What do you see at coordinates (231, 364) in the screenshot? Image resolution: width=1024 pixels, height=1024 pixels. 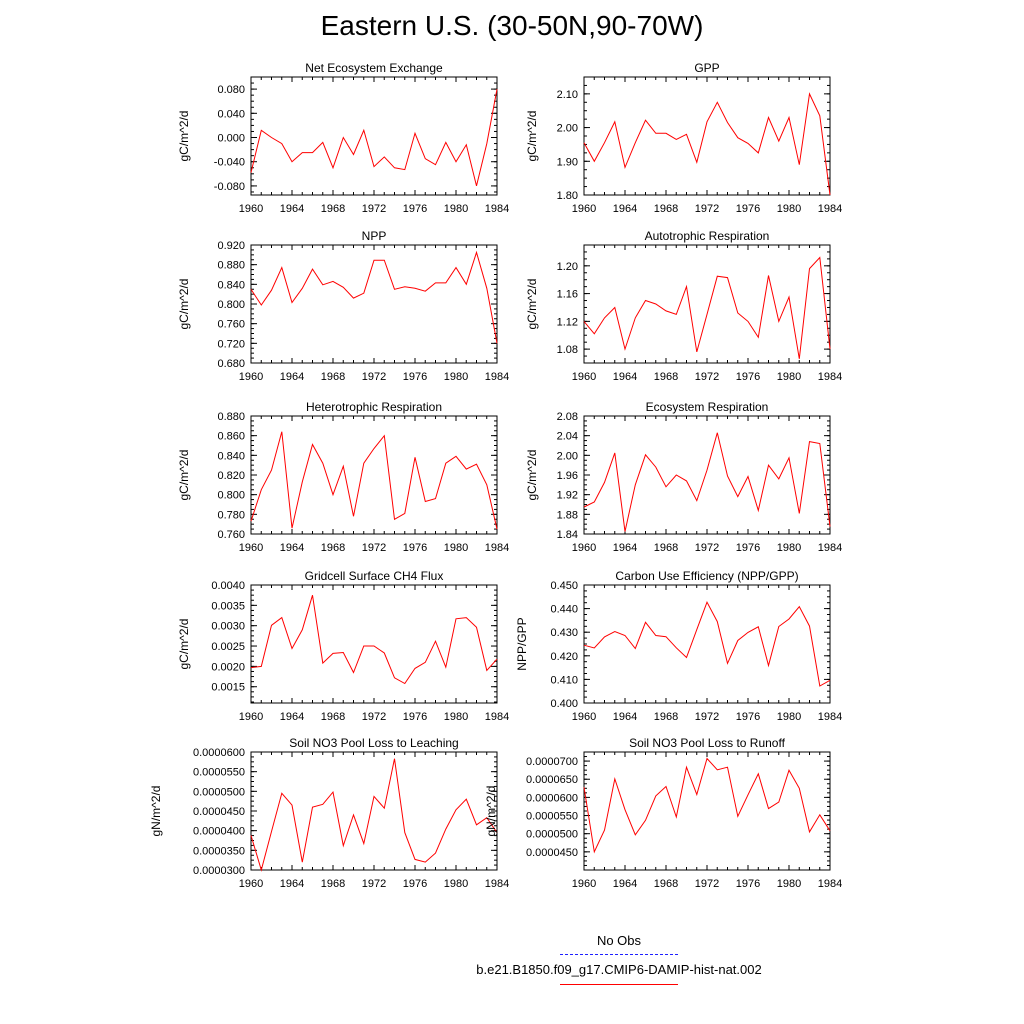 I see `y-tick-label: 0.680` at bounding box center [231, 364].